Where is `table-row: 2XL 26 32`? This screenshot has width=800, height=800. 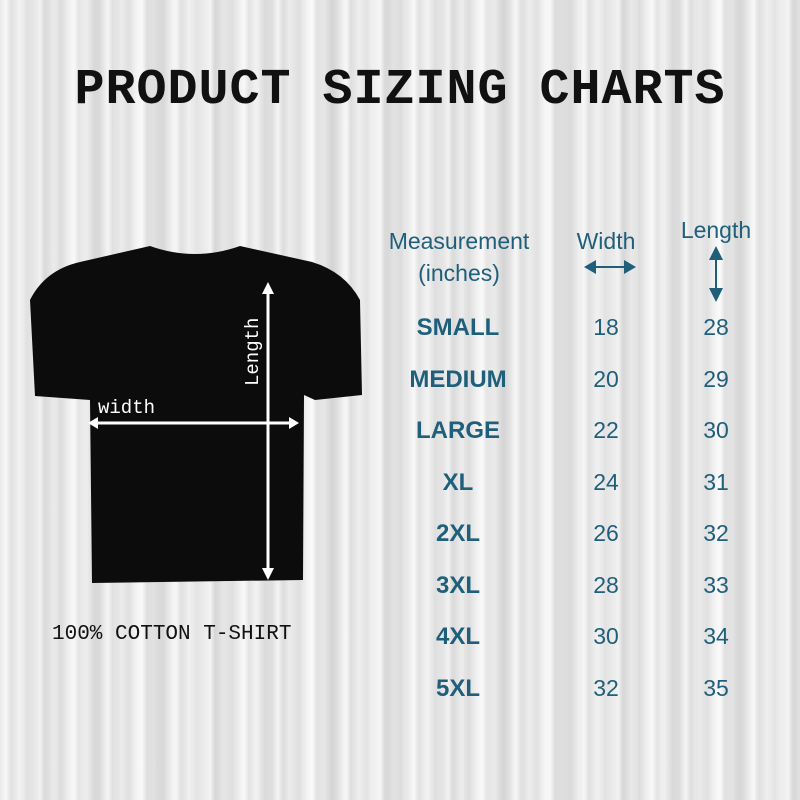 table-row: 2XL 26 32 is located at coordinates (400, 540).